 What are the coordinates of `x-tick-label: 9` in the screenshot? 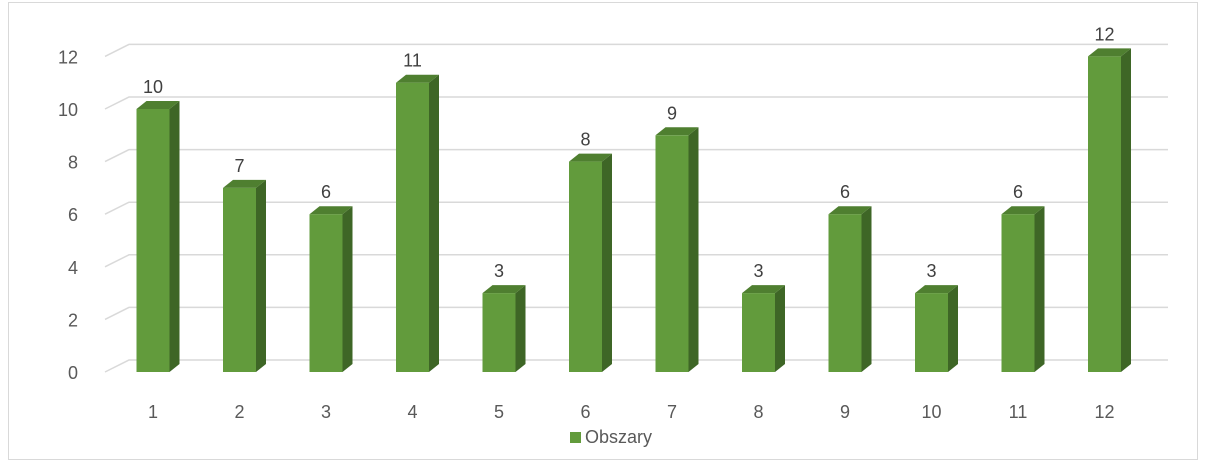 It's located at (845, 412).